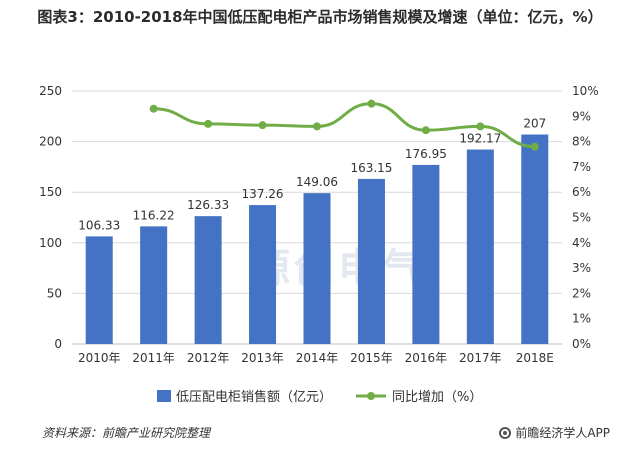  What do you see at coordinates (581, 167) in the screenshot?
I see `y-right-tick-label: 7%` at bounding box center [581, 167].